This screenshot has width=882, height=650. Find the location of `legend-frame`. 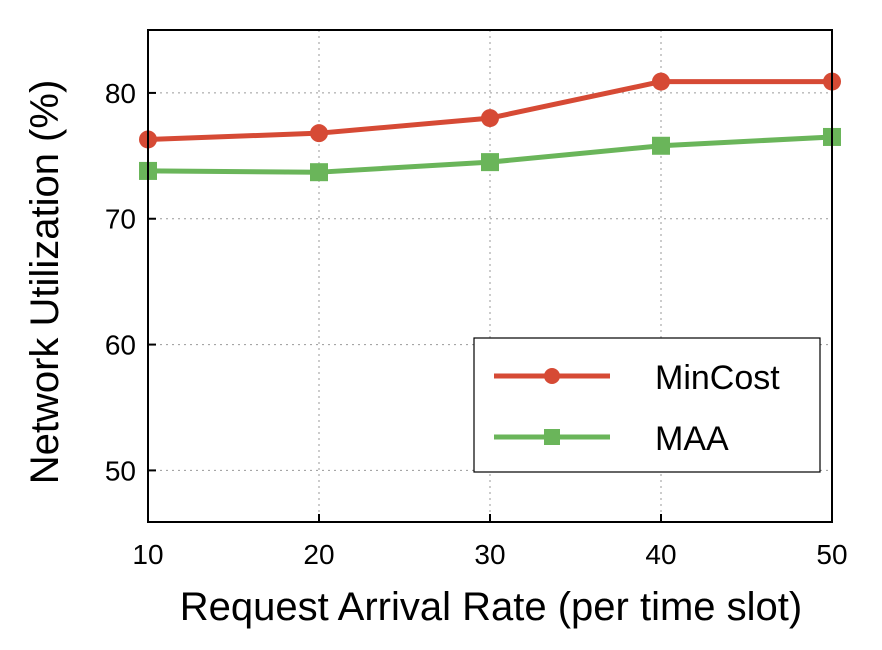

legend-frame is located at coordinates (647, 405).